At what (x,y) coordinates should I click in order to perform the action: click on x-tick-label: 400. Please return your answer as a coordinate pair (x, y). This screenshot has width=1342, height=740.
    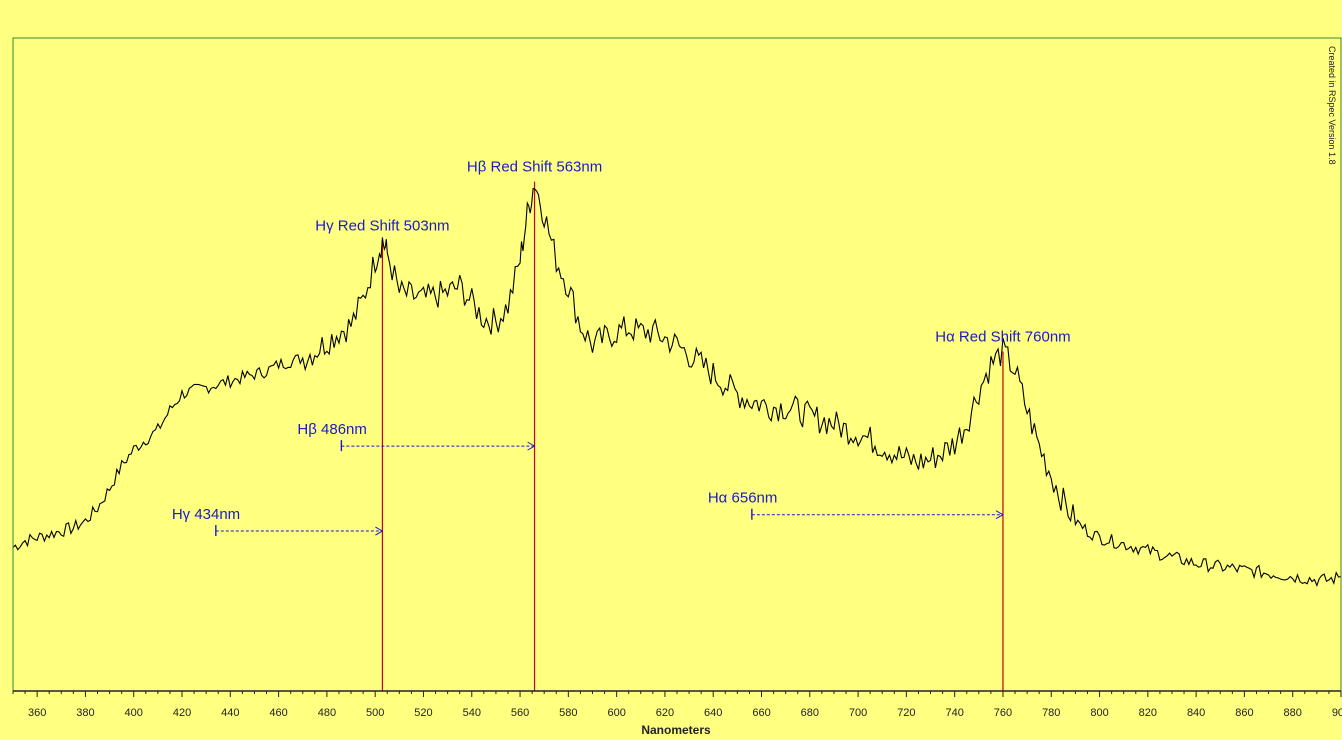
    Looking at the image, I should click on (134, 713).